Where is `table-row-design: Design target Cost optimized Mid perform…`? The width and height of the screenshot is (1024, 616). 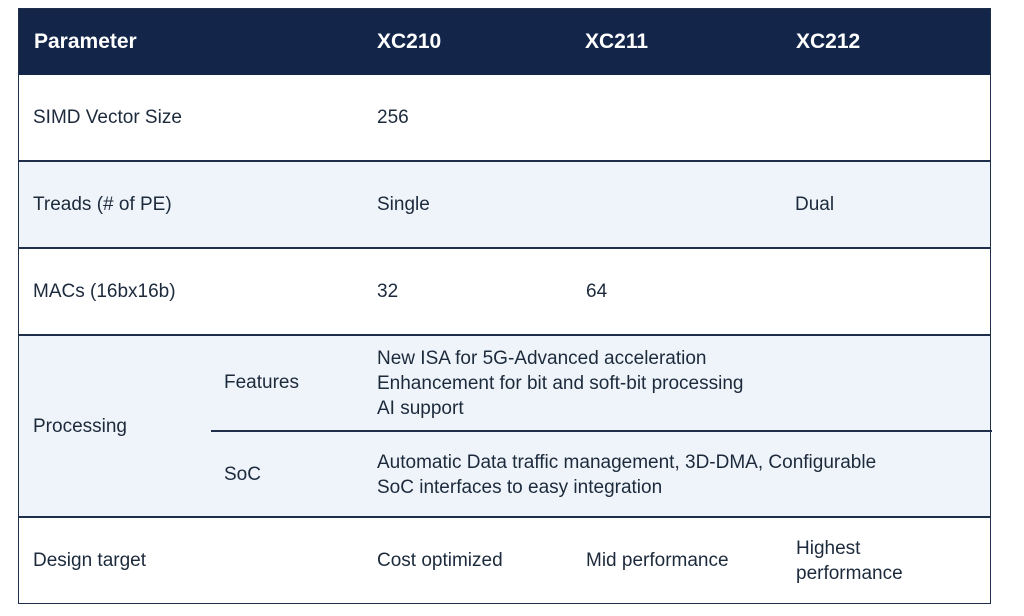 table-row-design: Design target Cost optimized Mid perform… is located at coordinates (504, 560).